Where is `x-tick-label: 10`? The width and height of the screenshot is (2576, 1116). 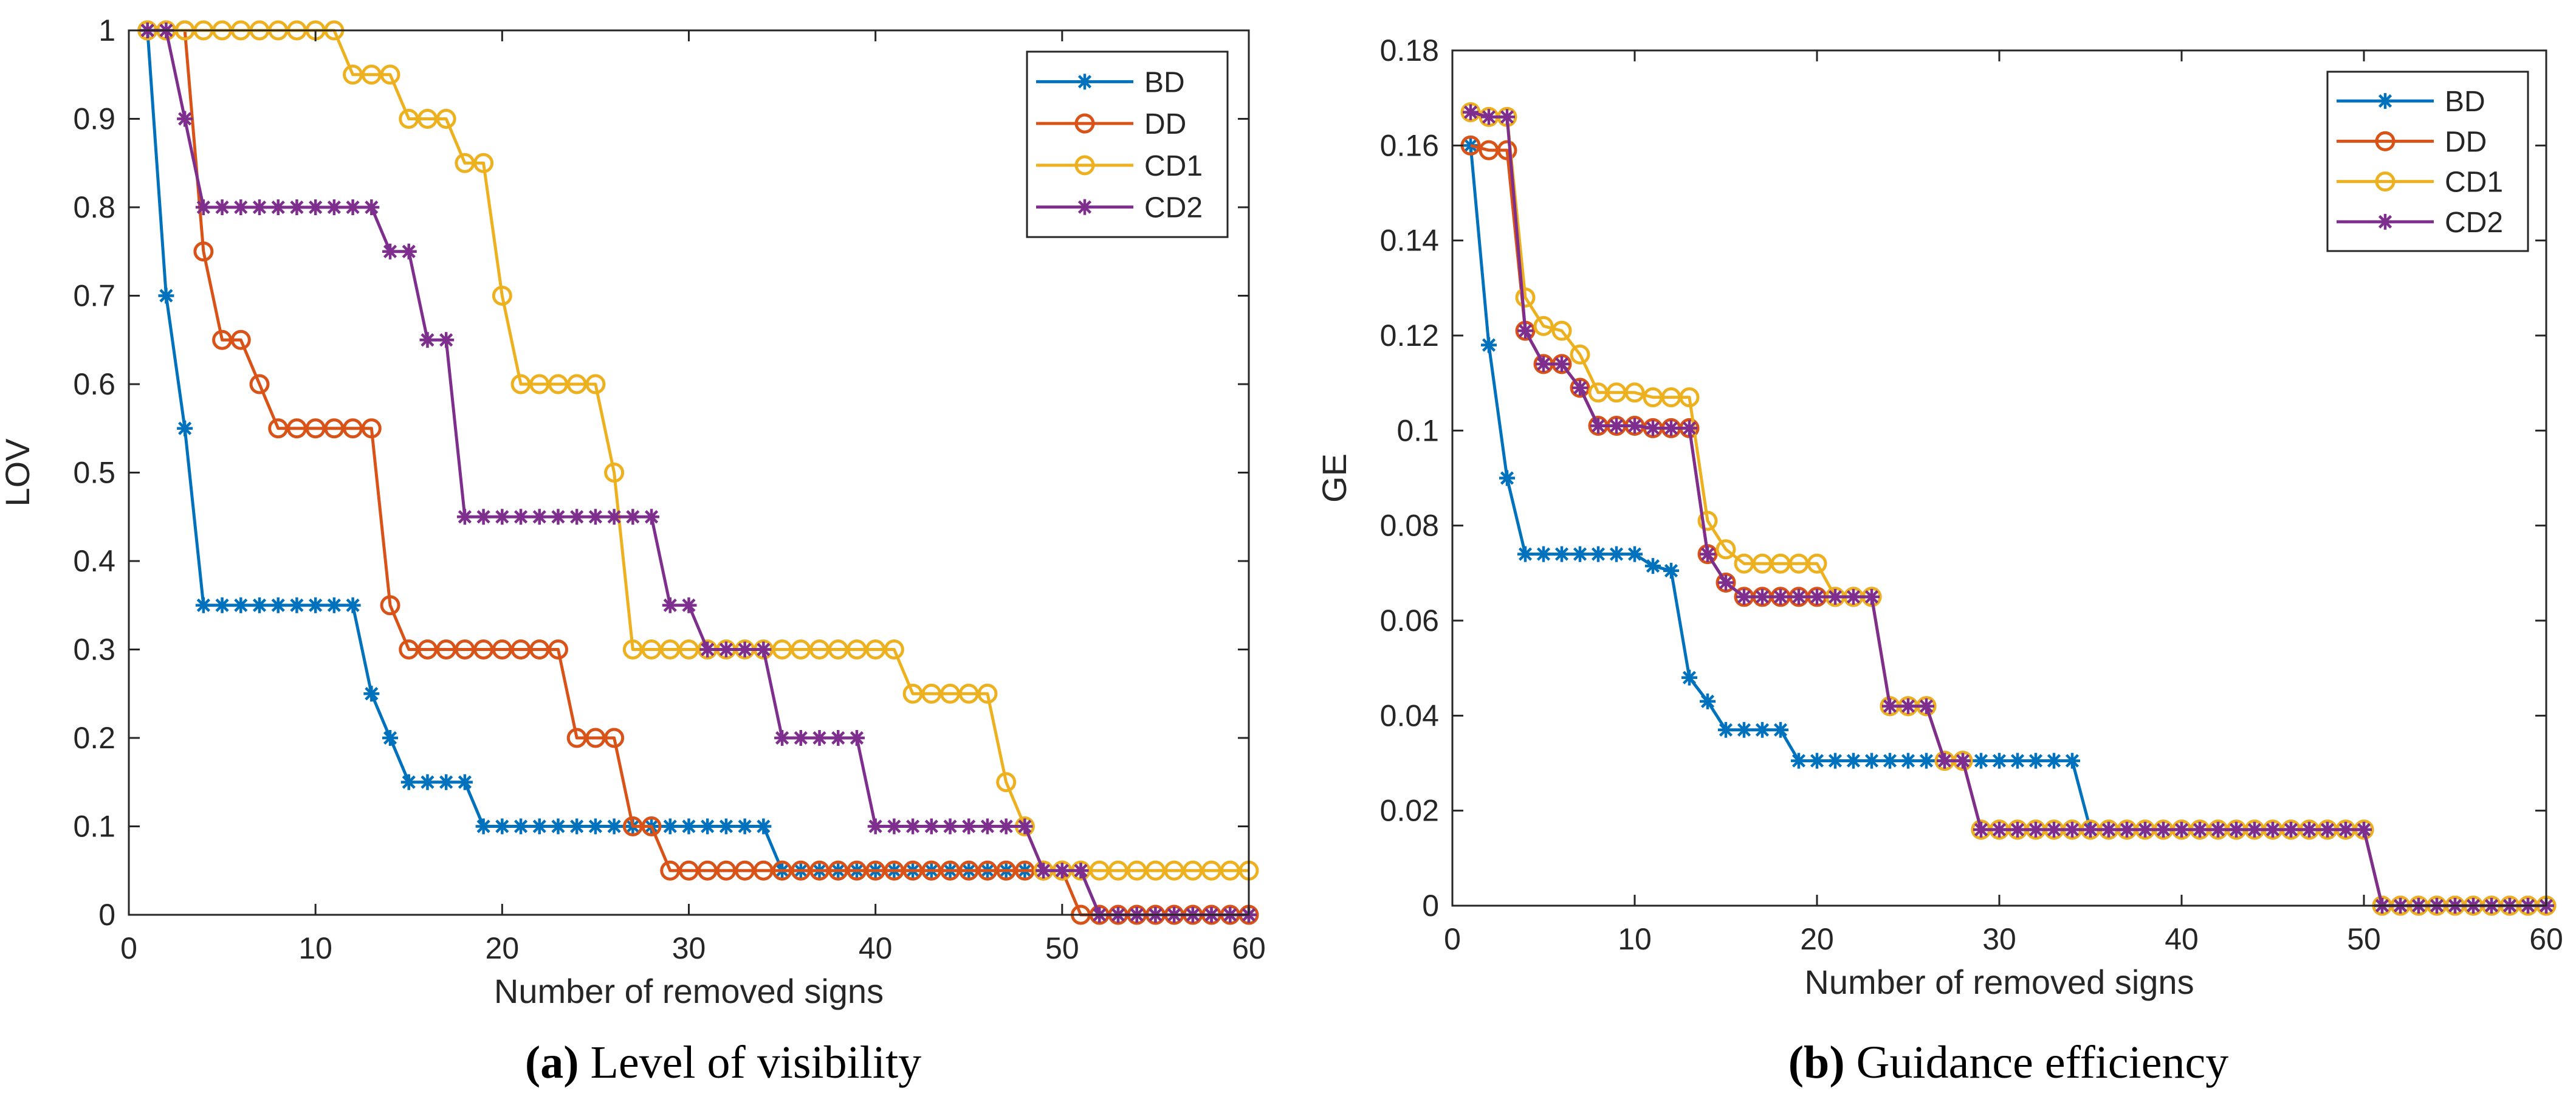
x-tick-label: 10 is located at coordinates (315, 948).